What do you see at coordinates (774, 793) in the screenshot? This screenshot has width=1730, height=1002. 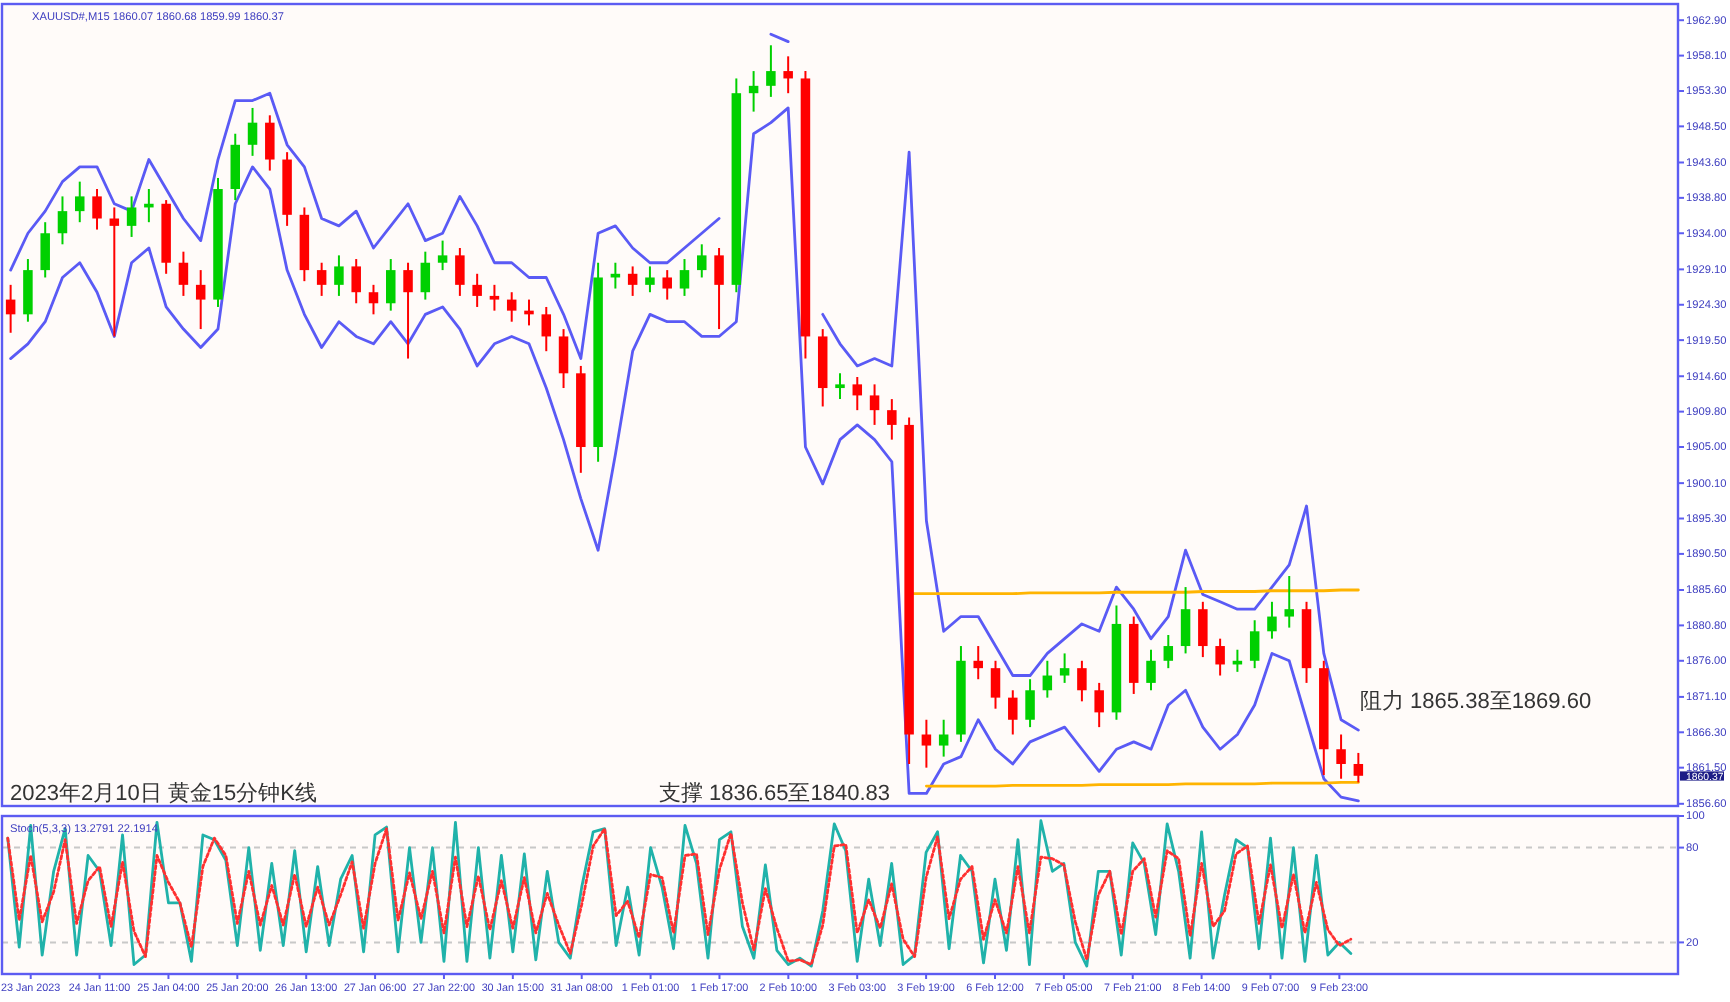 I see `annotation: 支撑 1836.65至1840.83` at bounding box center [774, 793].